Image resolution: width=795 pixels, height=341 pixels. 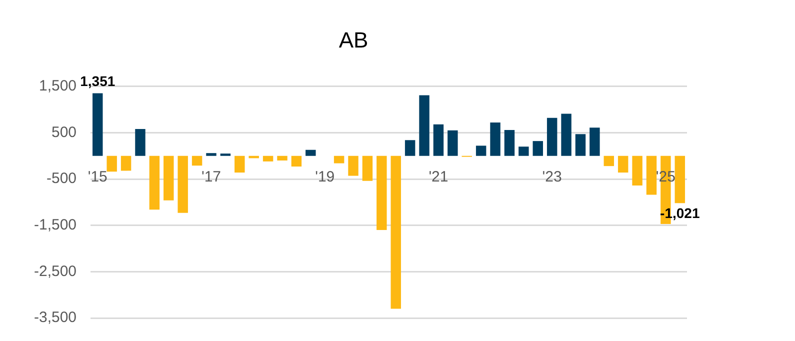 What do you see at coordinates (98, 177) in the screenshot?
I see `x-tick-label: '15` at bounding box center [98, 177].